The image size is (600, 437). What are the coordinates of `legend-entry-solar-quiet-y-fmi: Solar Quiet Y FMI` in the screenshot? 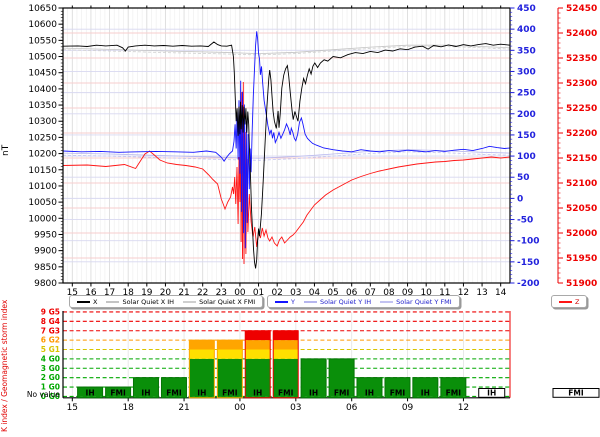 It's located at (416, 302).